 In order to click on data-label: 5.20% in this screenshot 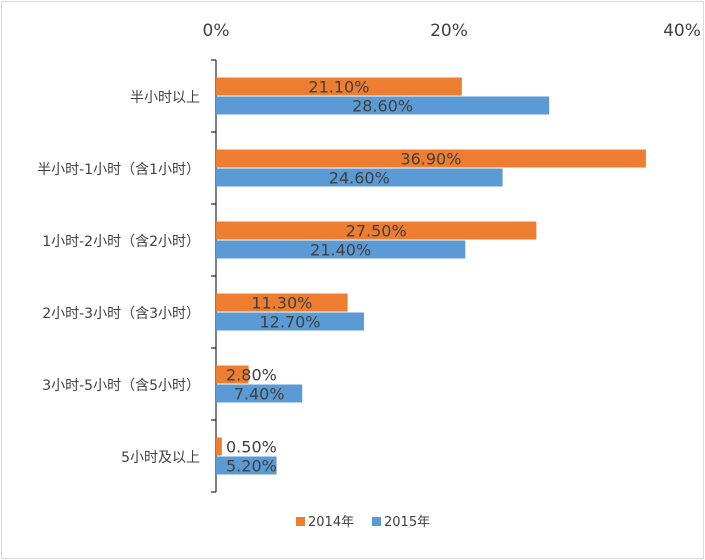, I will do `click(251, 466)`.